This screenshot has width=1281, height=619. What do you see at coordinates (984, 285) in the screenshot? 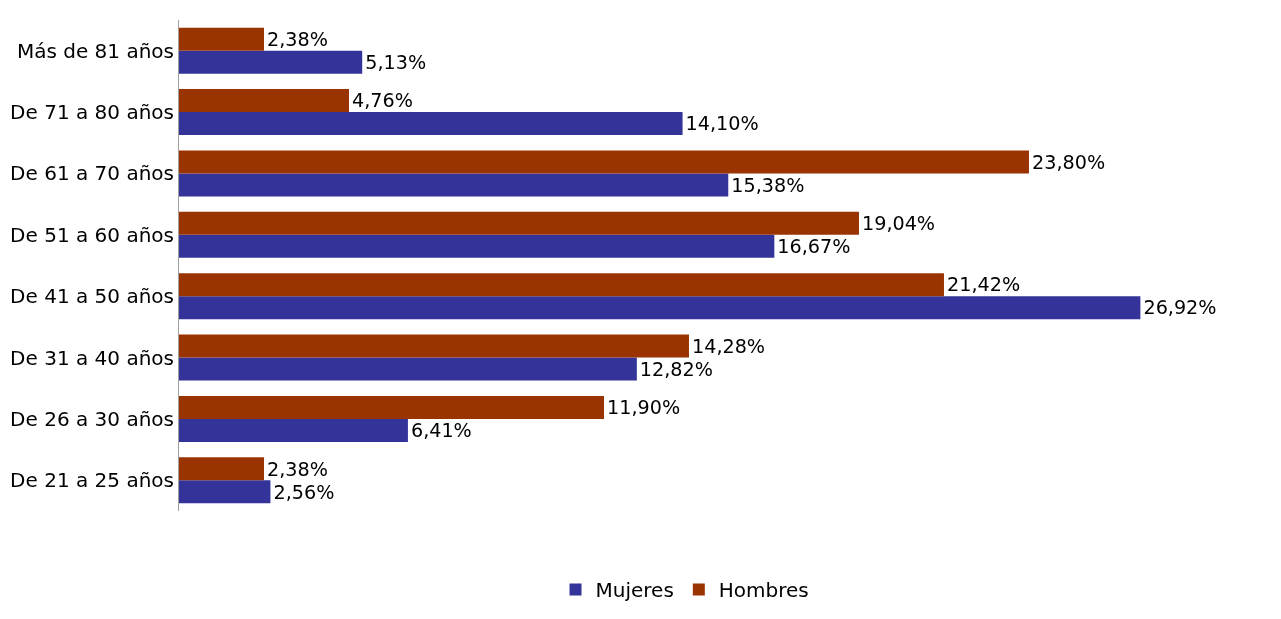
I see `data-label: 21,42%` at bounding box center [984, 285].